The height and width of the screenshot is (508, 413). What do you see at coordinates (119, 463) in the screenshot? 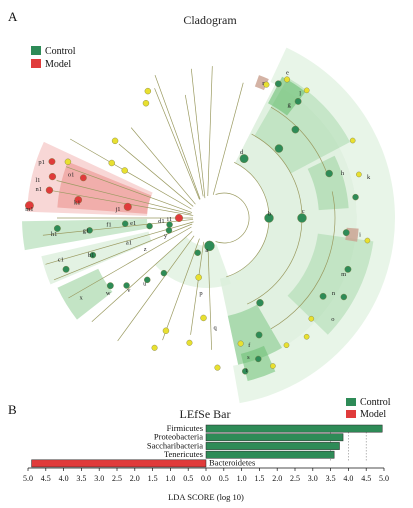
I see `lefse-bar-bacteroidetes` at bounding box center [119, 463].